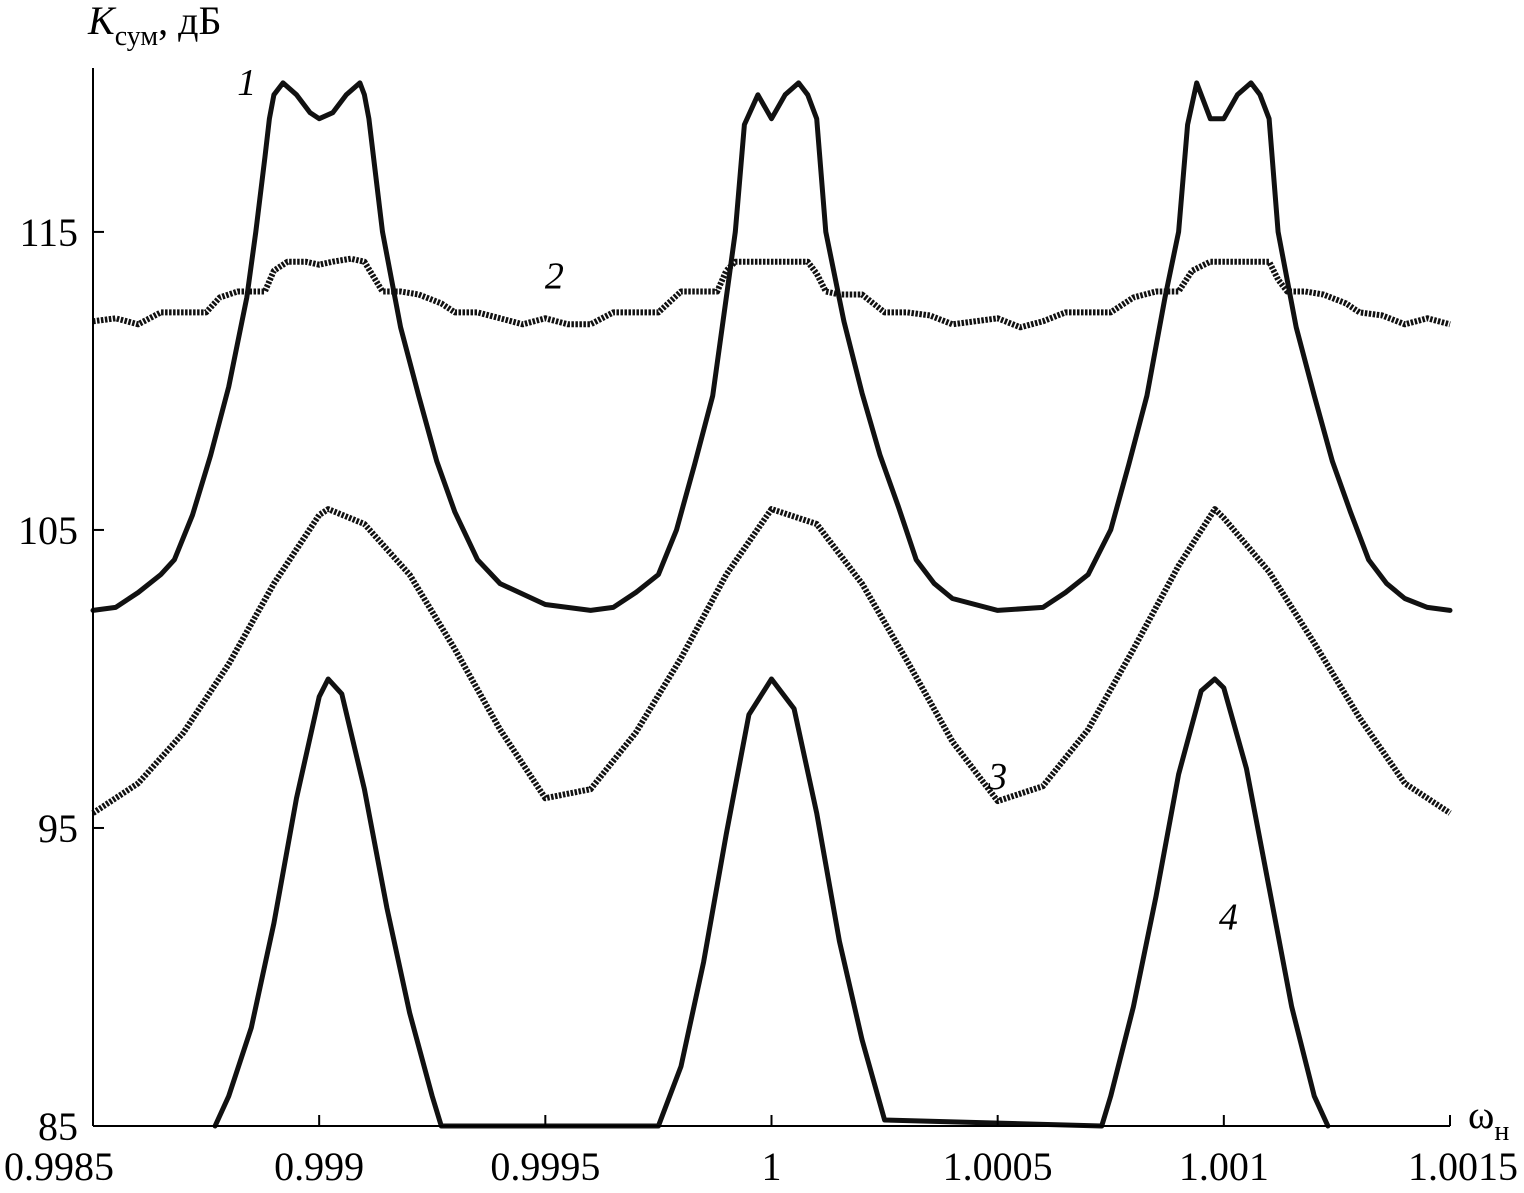 The height and width of the screenshot is (1193, 1524). Describe the element at coordinates (189, 21) in the screenshot. I see `y-axis-unit: , дБ` at that location.